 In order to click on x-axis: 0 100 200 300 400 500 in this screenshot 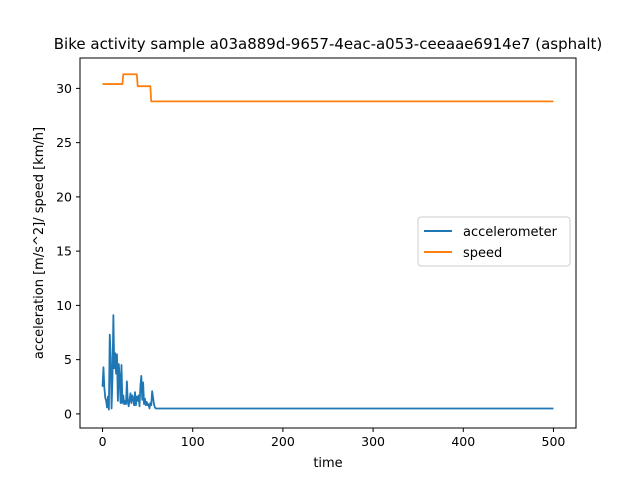, I will do `click(332, 438)`.